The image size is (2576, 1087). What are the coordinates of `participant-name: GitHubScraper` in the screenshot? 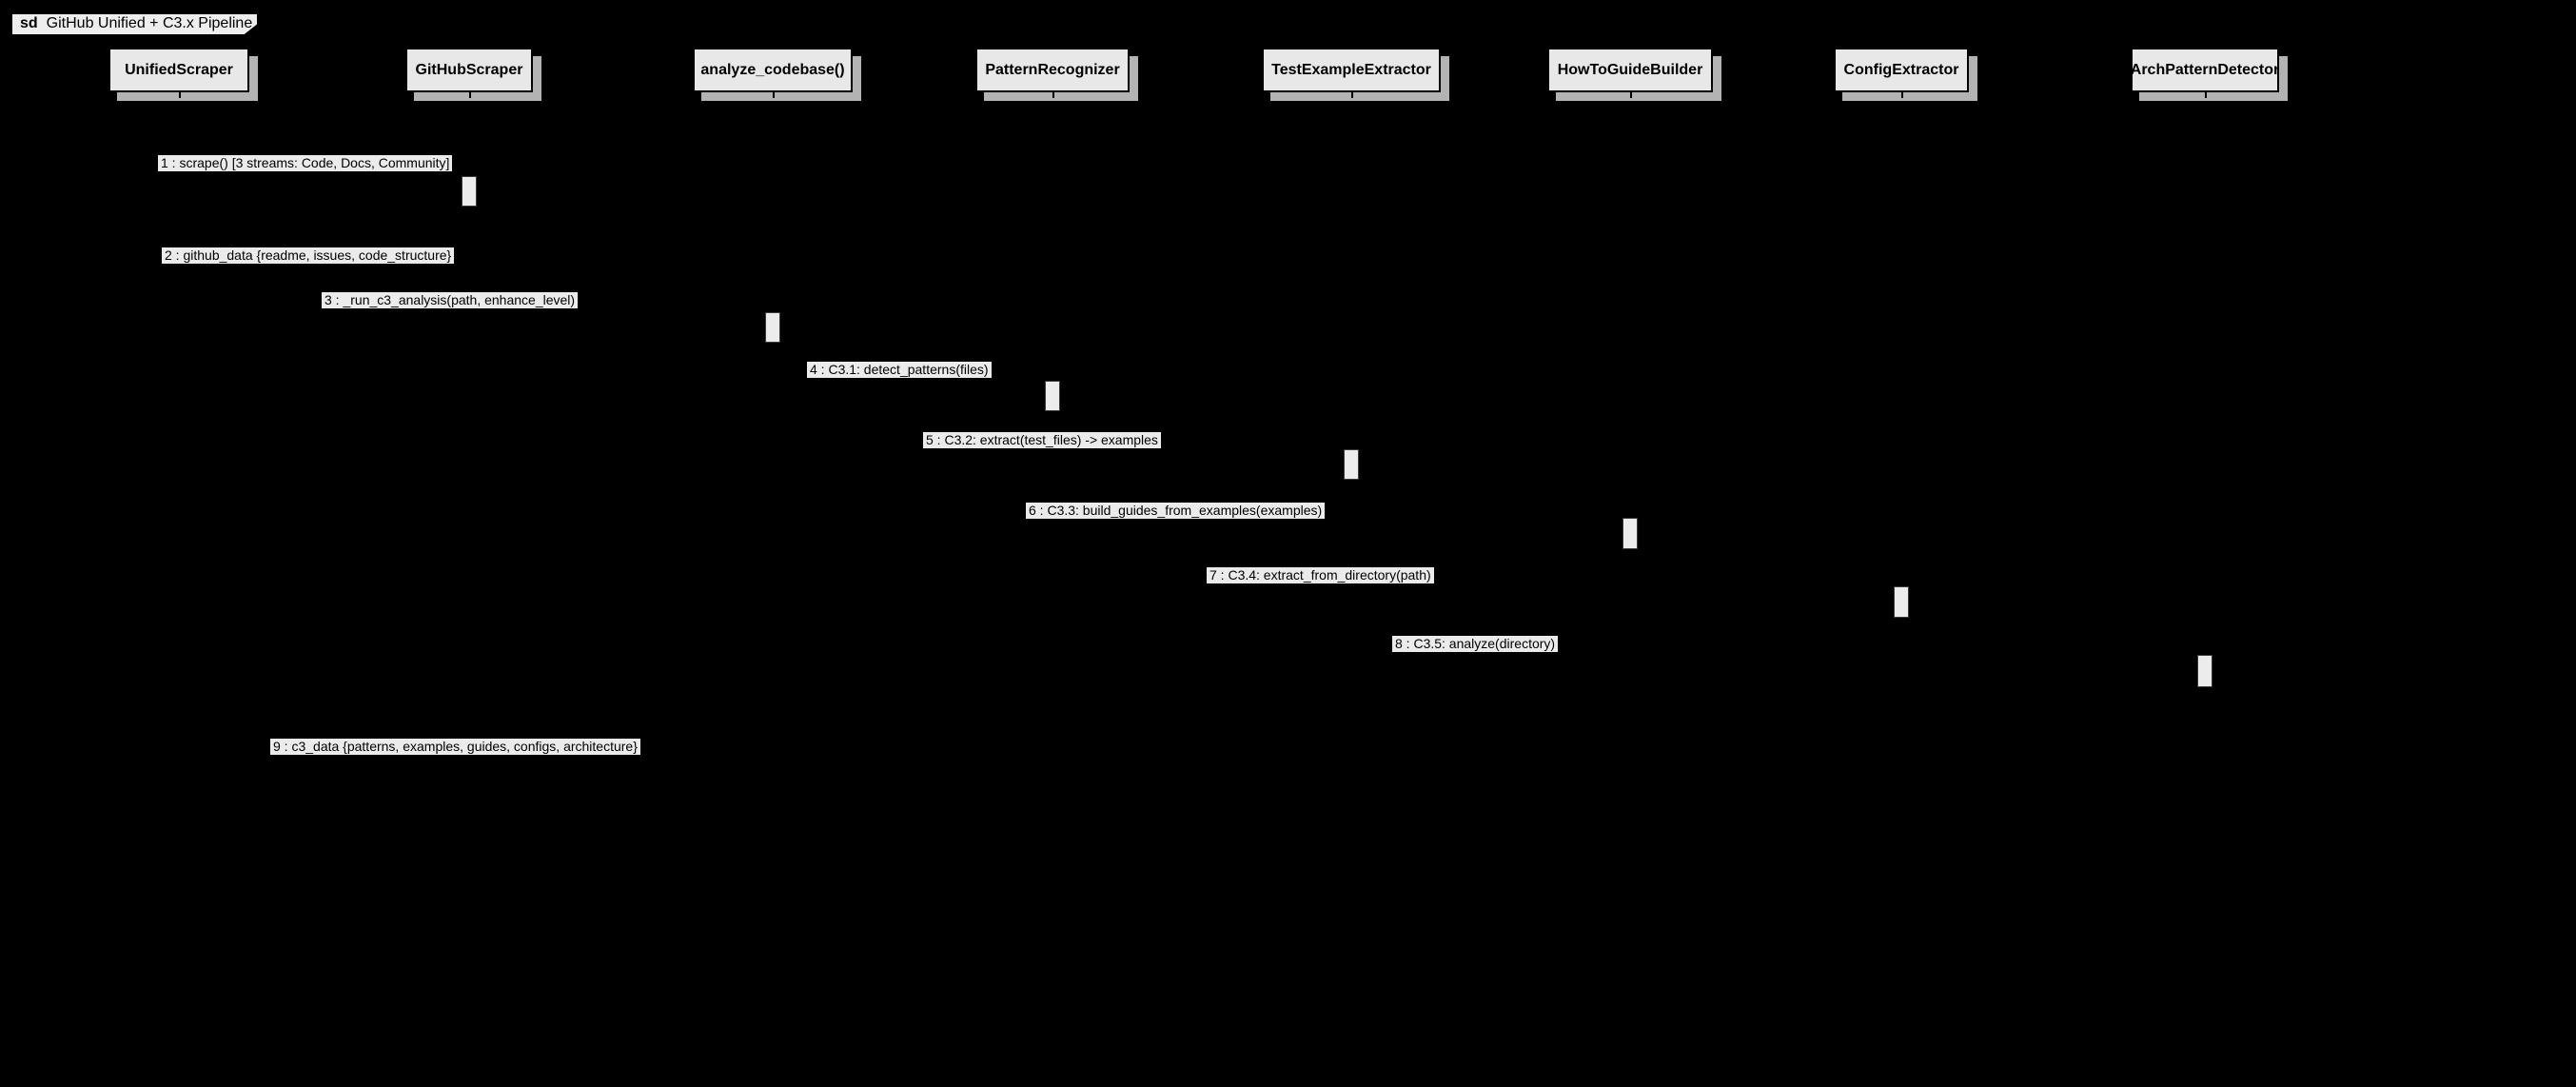 It's located at (469, 69).